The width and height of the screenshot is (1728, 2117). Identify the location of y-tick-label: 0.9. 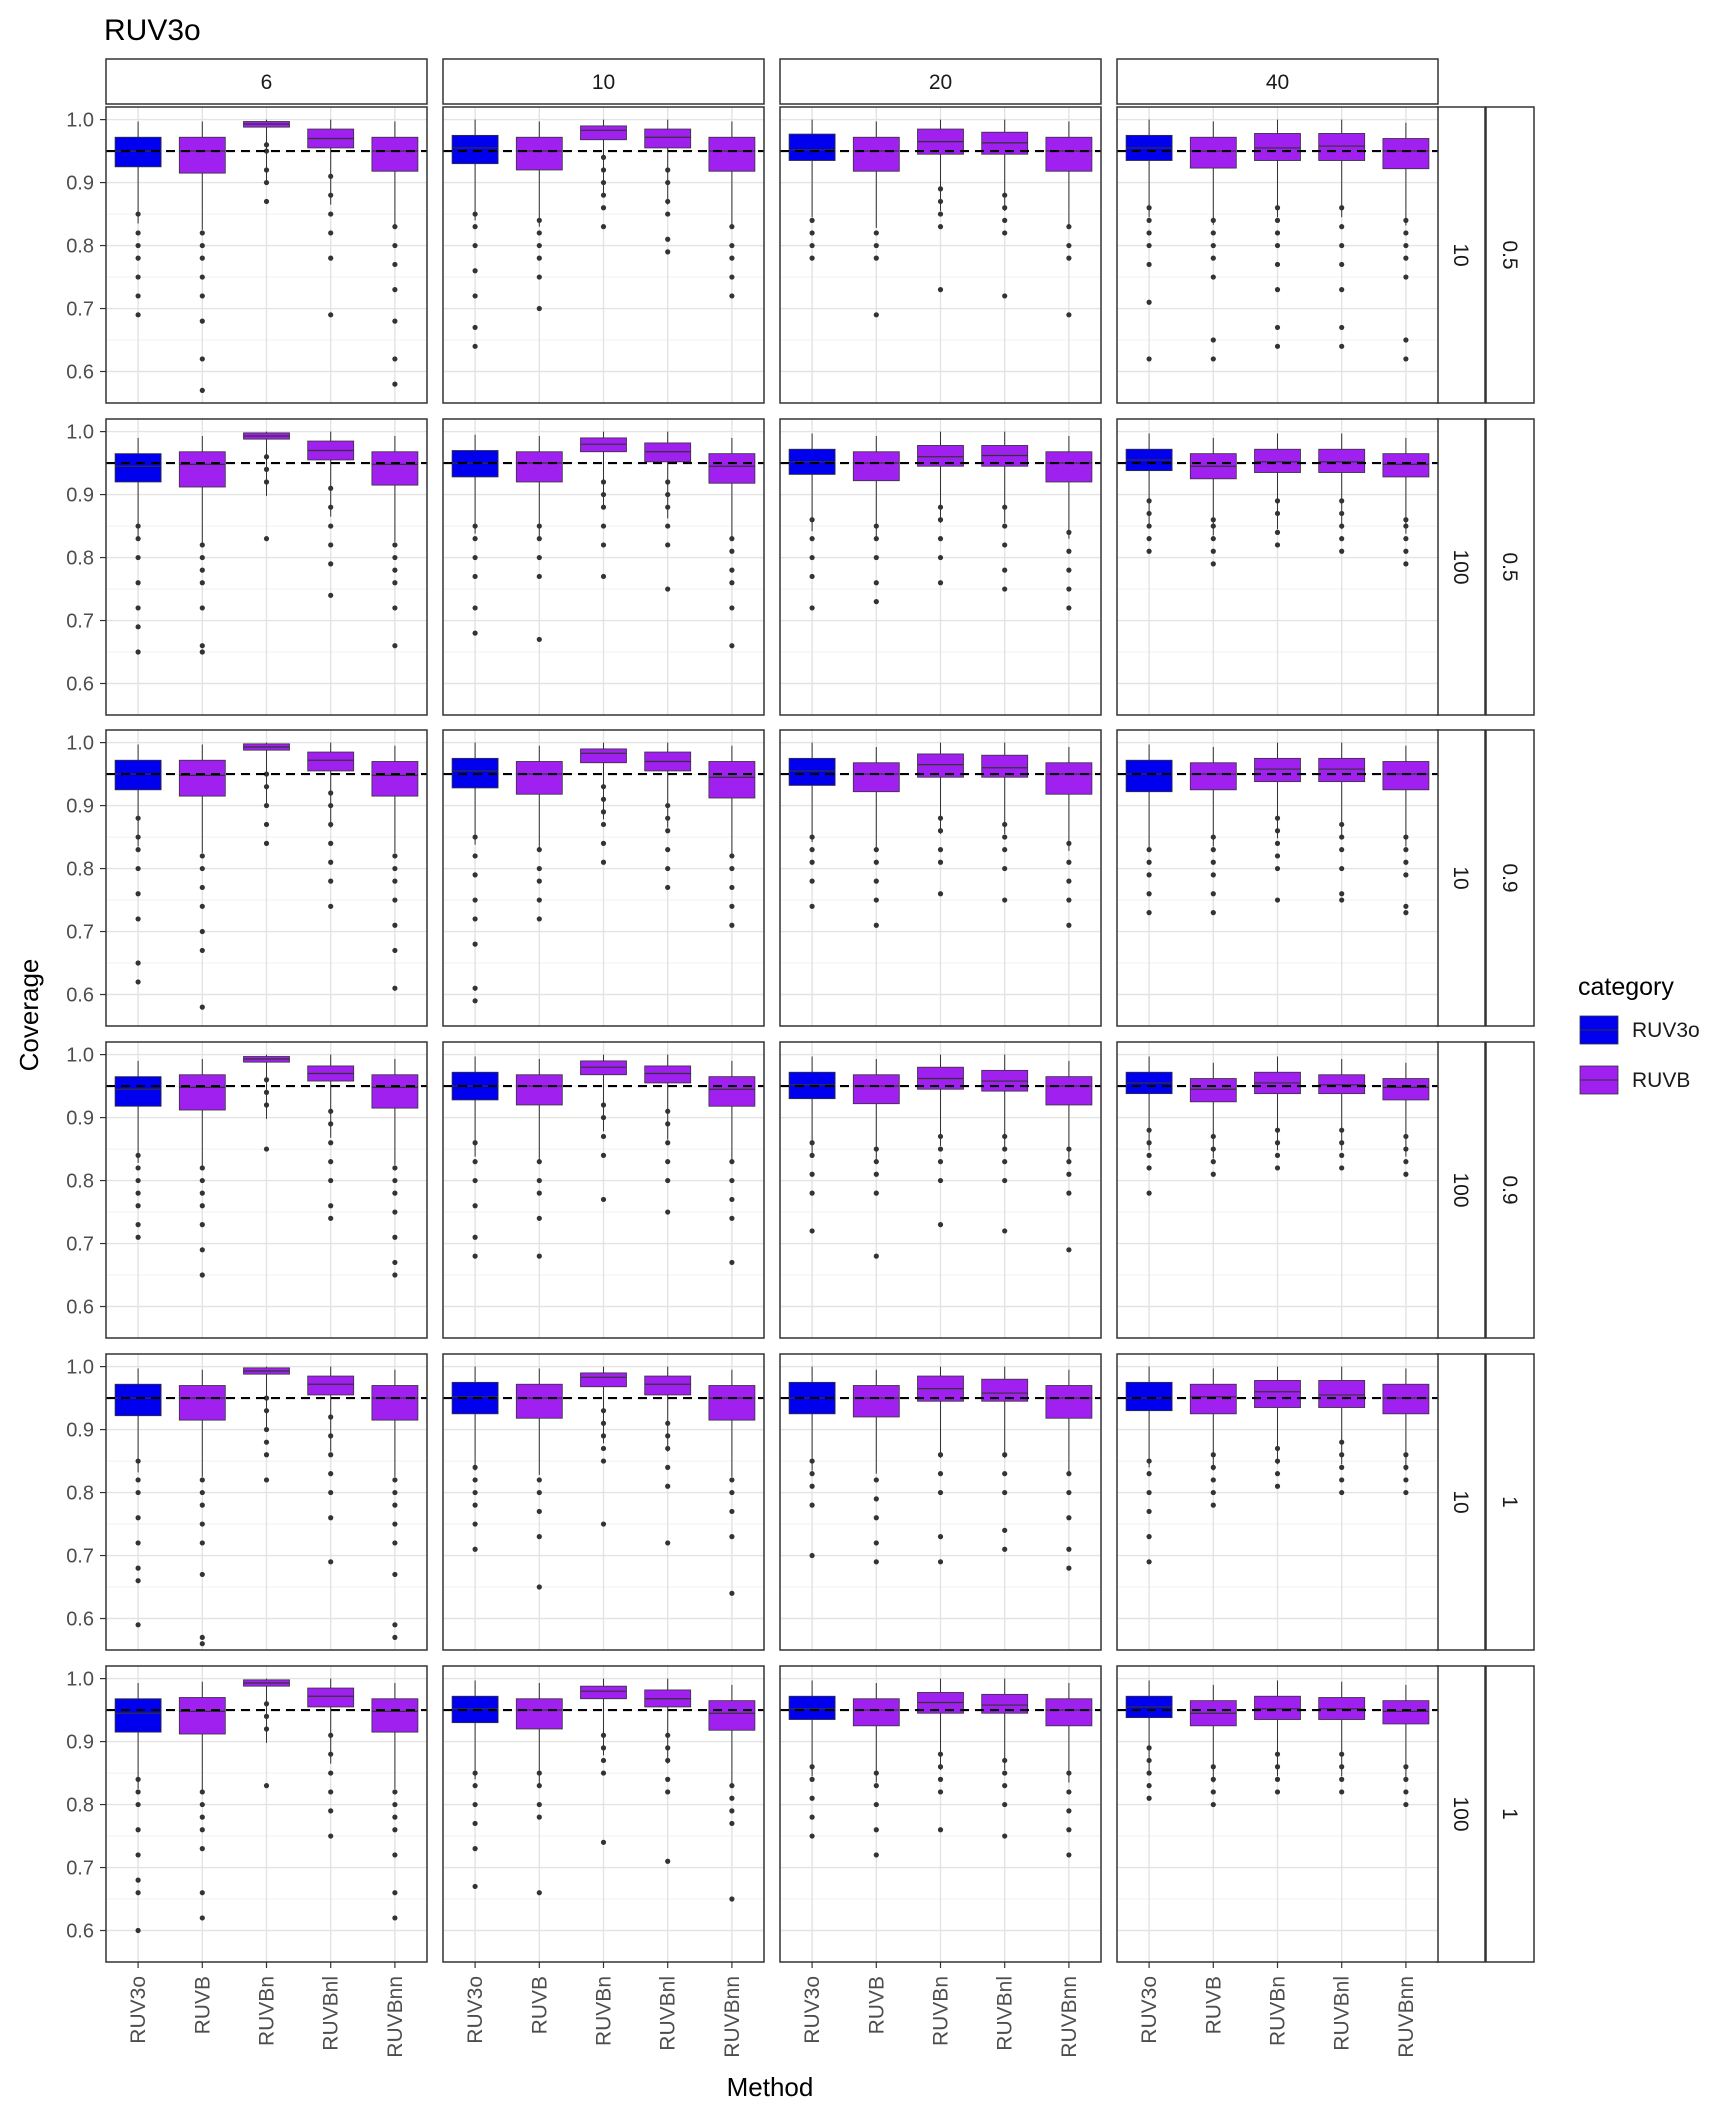
(80, 184).